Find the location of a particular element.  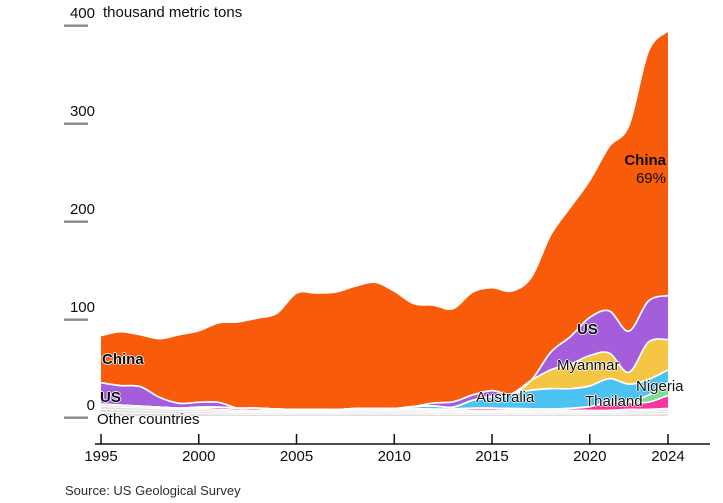

area-myanmar is located at coordinates (384, 374).